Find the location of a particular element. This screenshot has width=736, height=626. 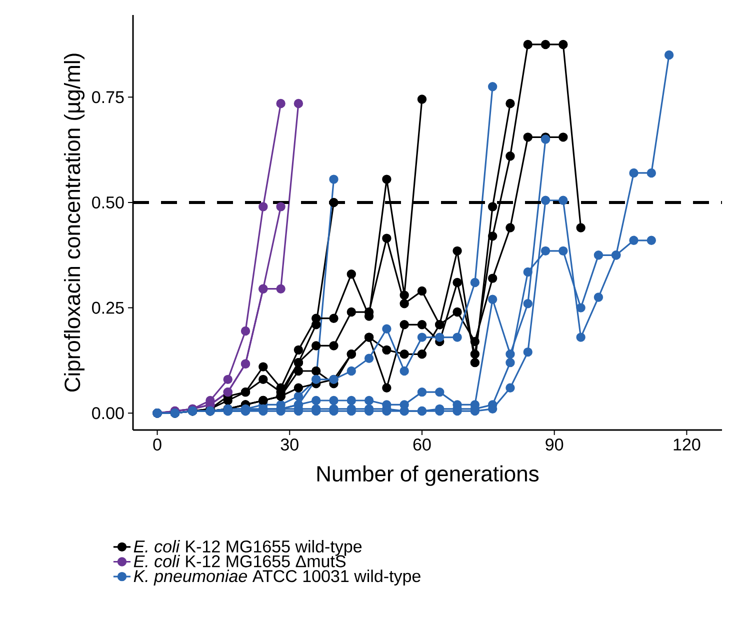

legend-label: K. pneumoniae ATCC 10031 wild-type is located at coordinates (277, 578).